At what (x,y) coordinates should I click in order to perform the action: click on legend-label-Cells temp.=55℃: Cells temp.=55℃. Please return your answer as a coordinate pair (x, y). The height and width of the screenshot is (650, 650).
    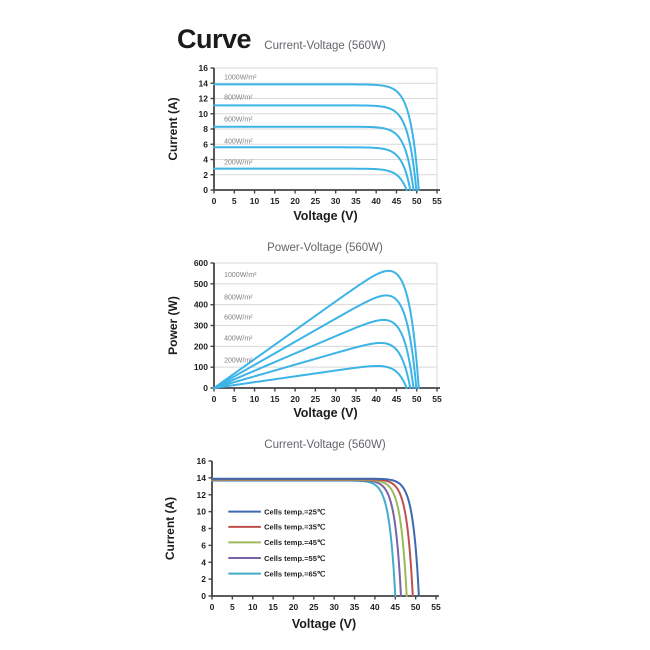
    Looking at the image, I should click on (295, 558).